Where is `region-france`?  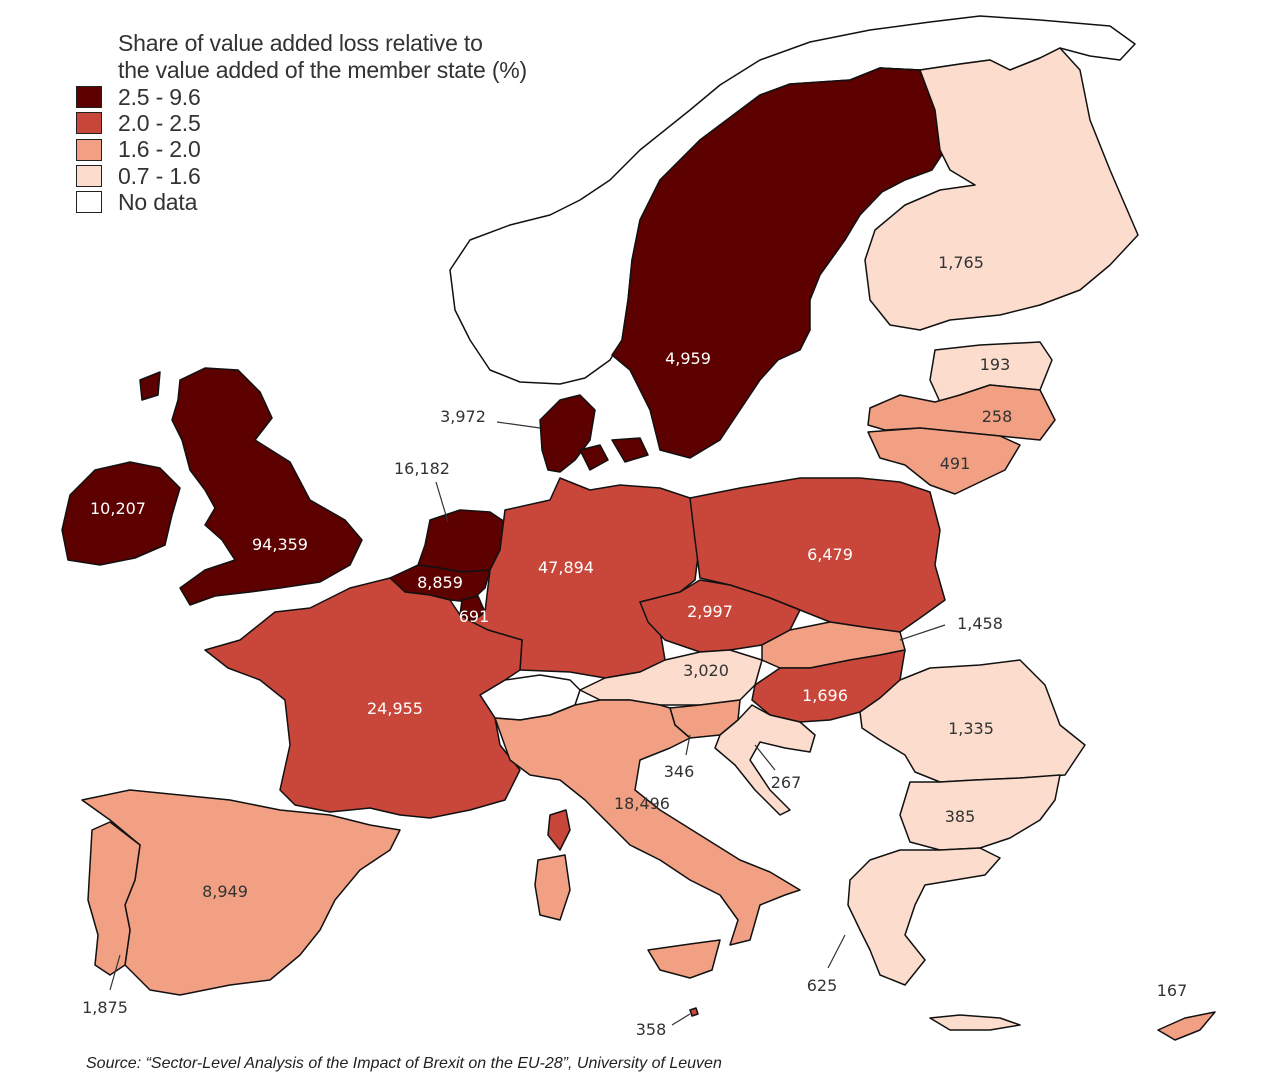
region-france is located at coordinates (363, 698).